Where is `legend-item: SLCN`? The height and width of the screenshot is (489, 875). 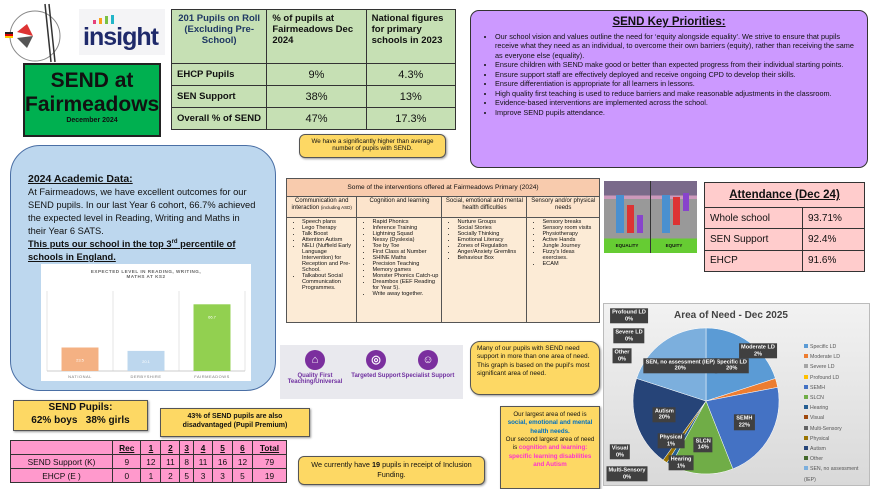
legend-item: SLCN is located at coordinates (836, 398).